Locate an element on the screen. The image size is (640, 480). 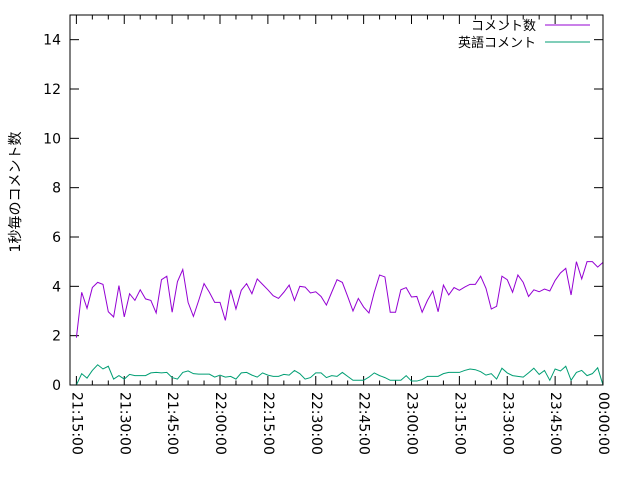
y-tick-label: 14 is located at coordinates (52, 41).